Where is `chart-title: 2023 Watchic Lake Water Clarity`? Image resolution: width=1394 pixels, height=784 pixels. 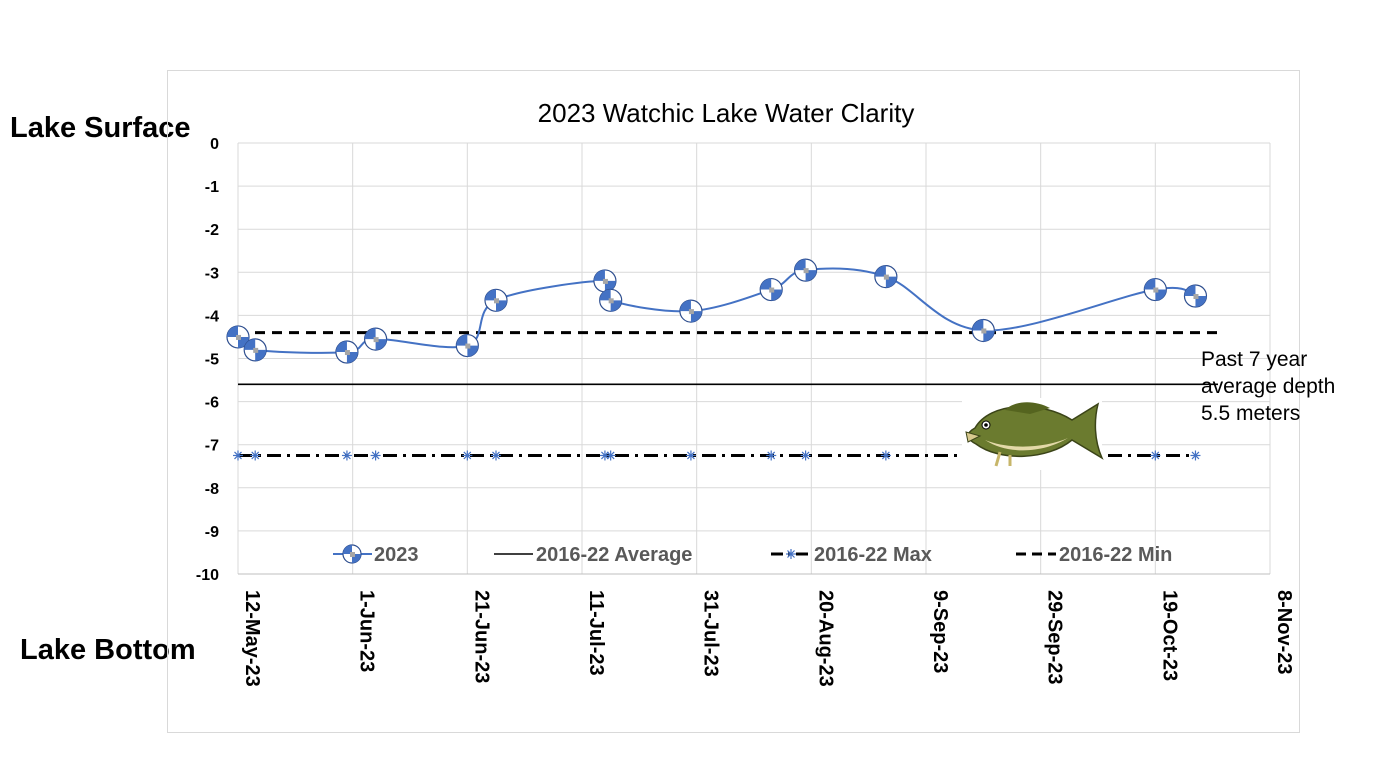 chart-title: 2023 Watchic Lake Water Clarity is located at coordinates (726, 113).